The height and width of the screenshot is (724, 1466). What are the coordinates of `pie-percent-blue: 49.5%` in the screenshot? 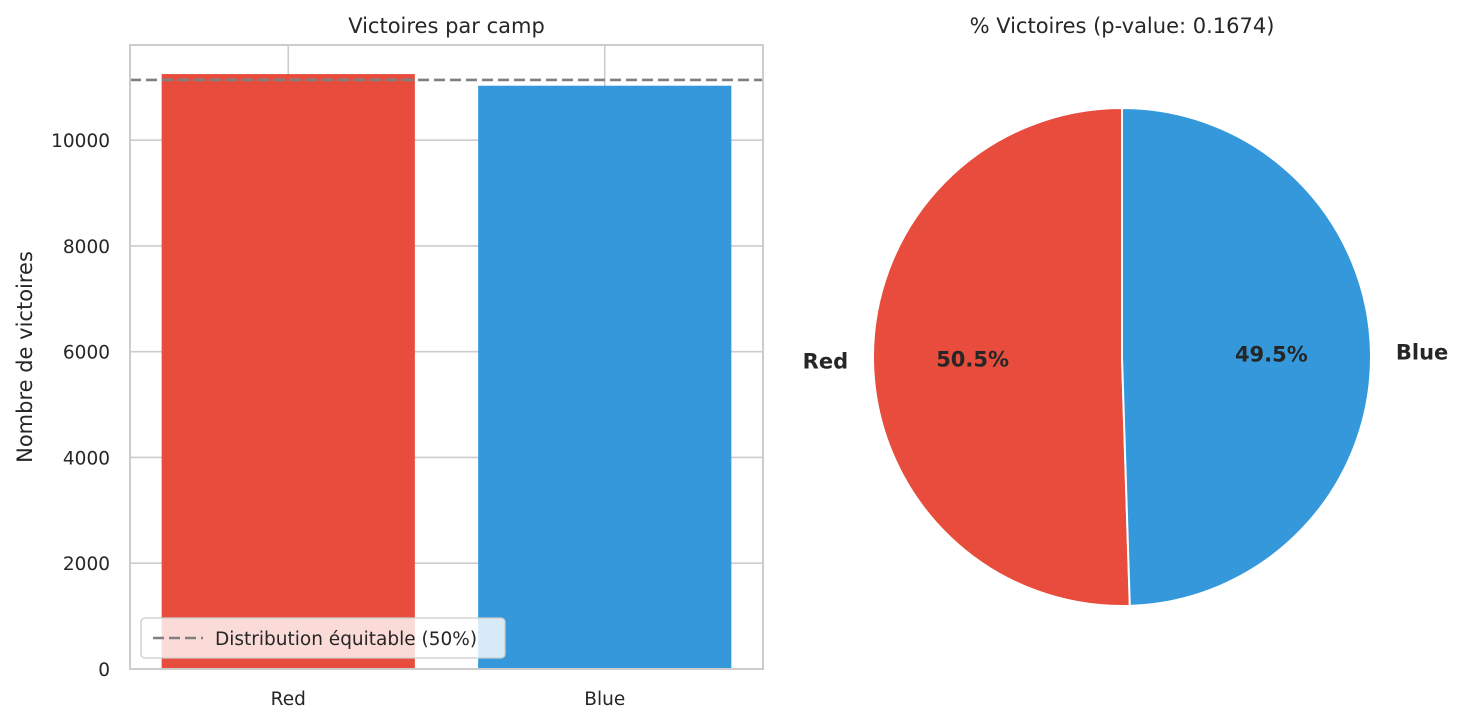 It's located at (1271, 355).